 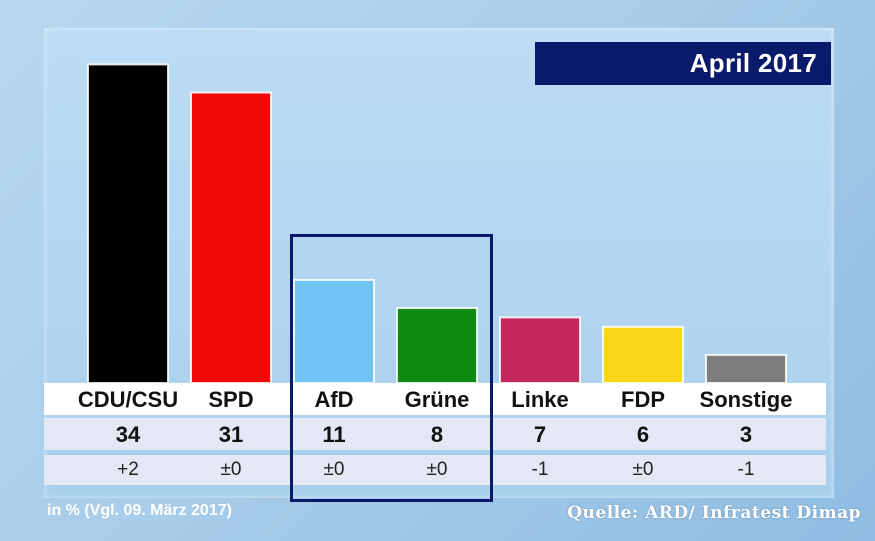 I want to click on percentage-value: 8, so click(x=437, y=434).